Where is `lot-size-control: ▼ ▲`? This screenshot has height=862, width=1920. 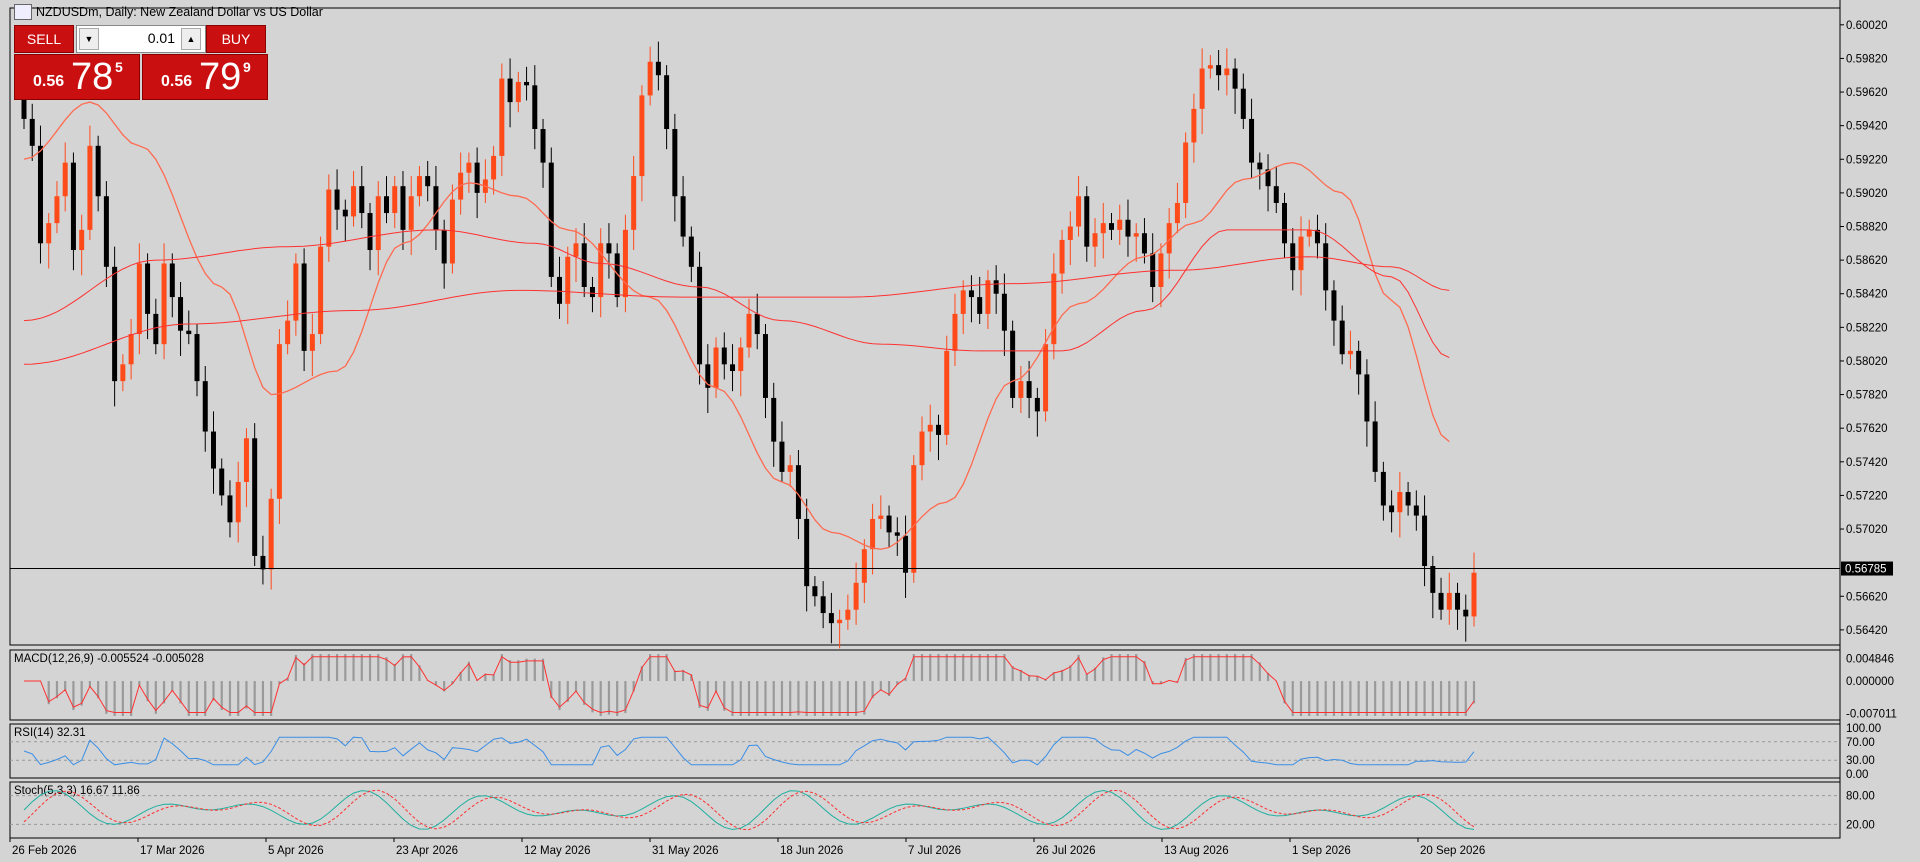 lot-size-control: ▼ ▲ is located at coordinates (141, 39).